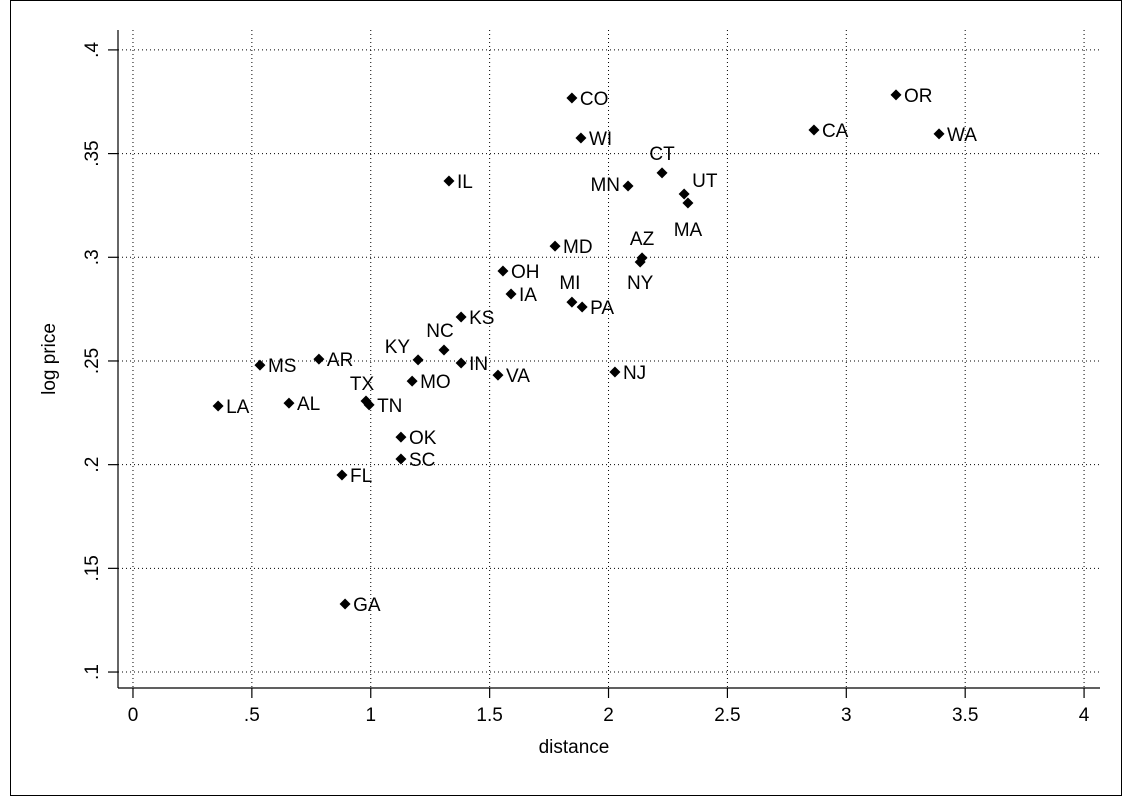 The image size is (1123, 797). Describe the element at coordinates (600, 139) in the screenshot. I see `point-label: WI` at that location.